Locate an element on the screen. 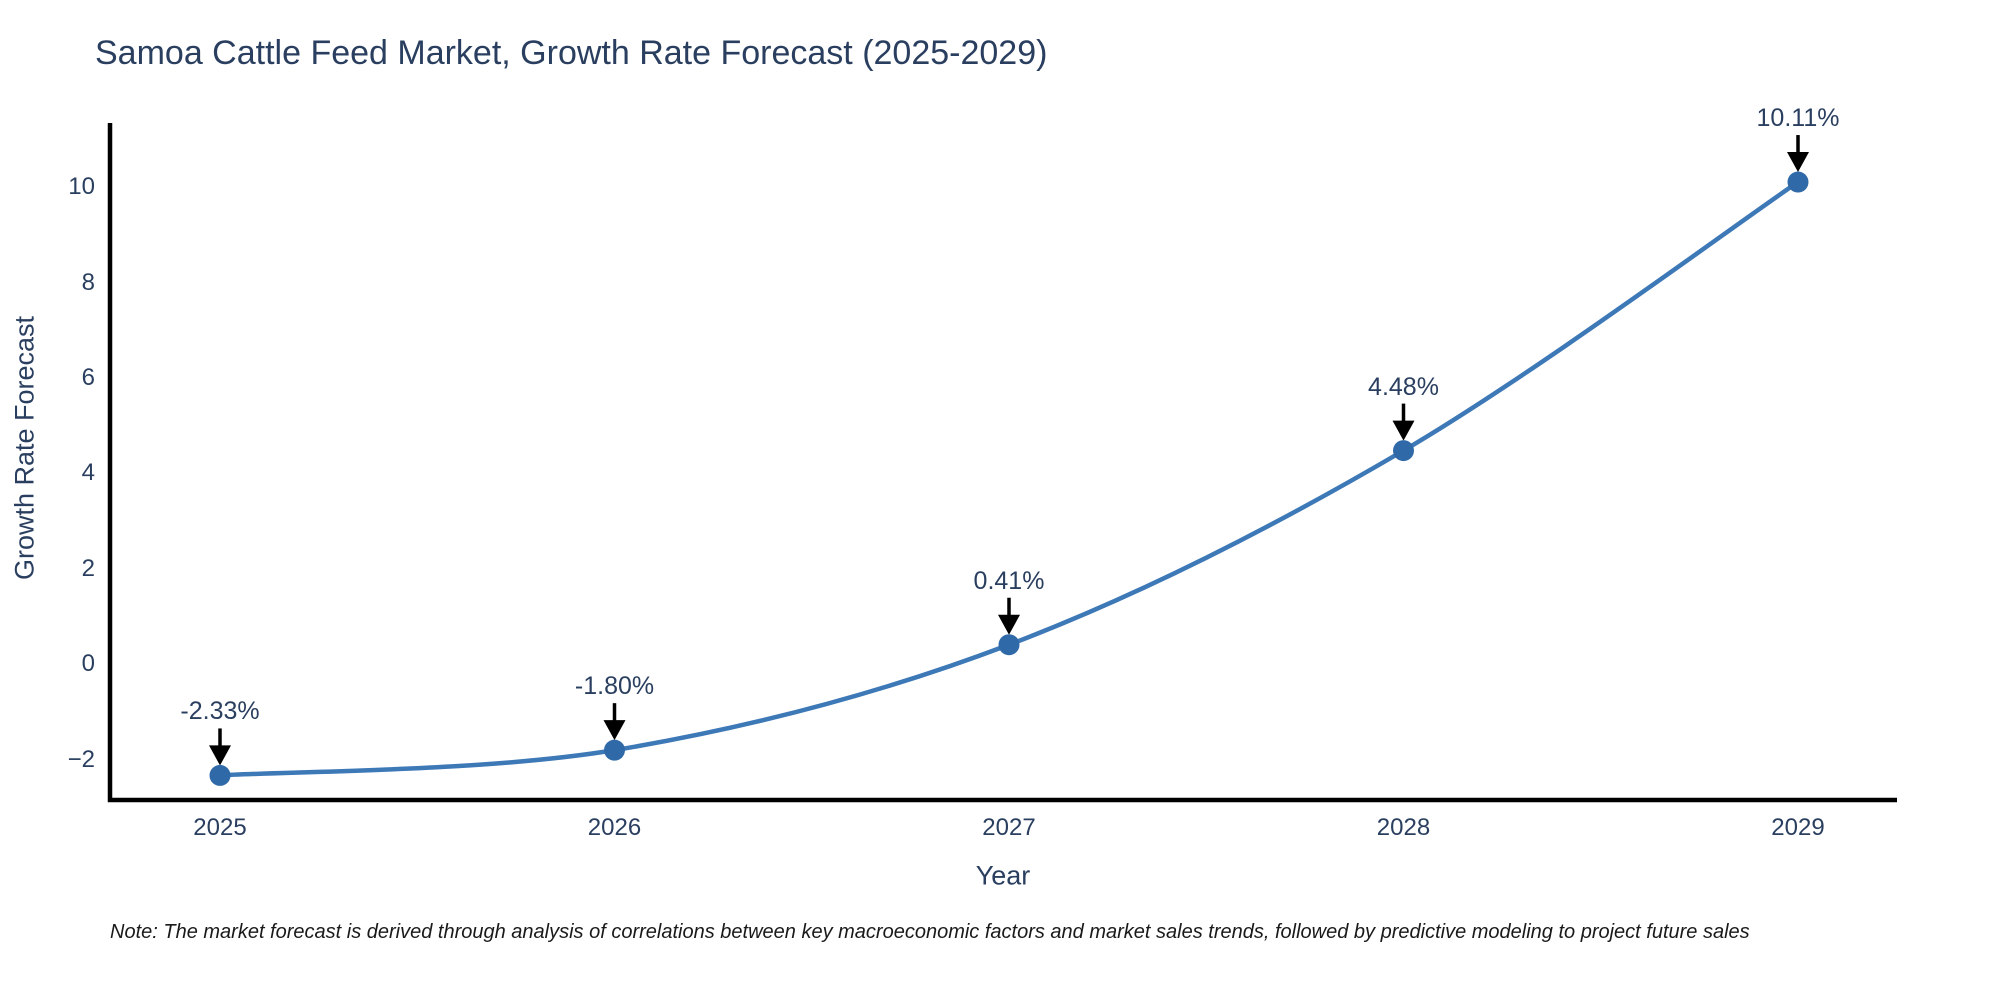 This screenshot has width=2000, height=1000. data-label: 10.11% is located at coordinates (1798, 118).